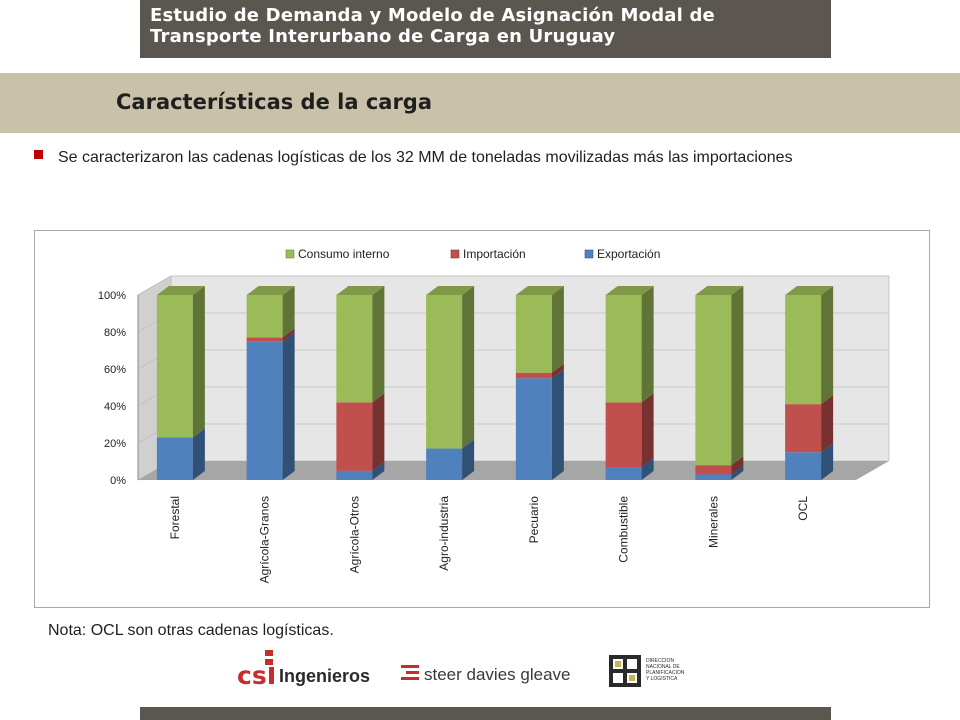 This screenshot has width=960, height=720. What do you see at coordinates (198, 362) in the screenshot?
I see `bar-forestal-consumo-interno-side` at bounding box center [198, 362].